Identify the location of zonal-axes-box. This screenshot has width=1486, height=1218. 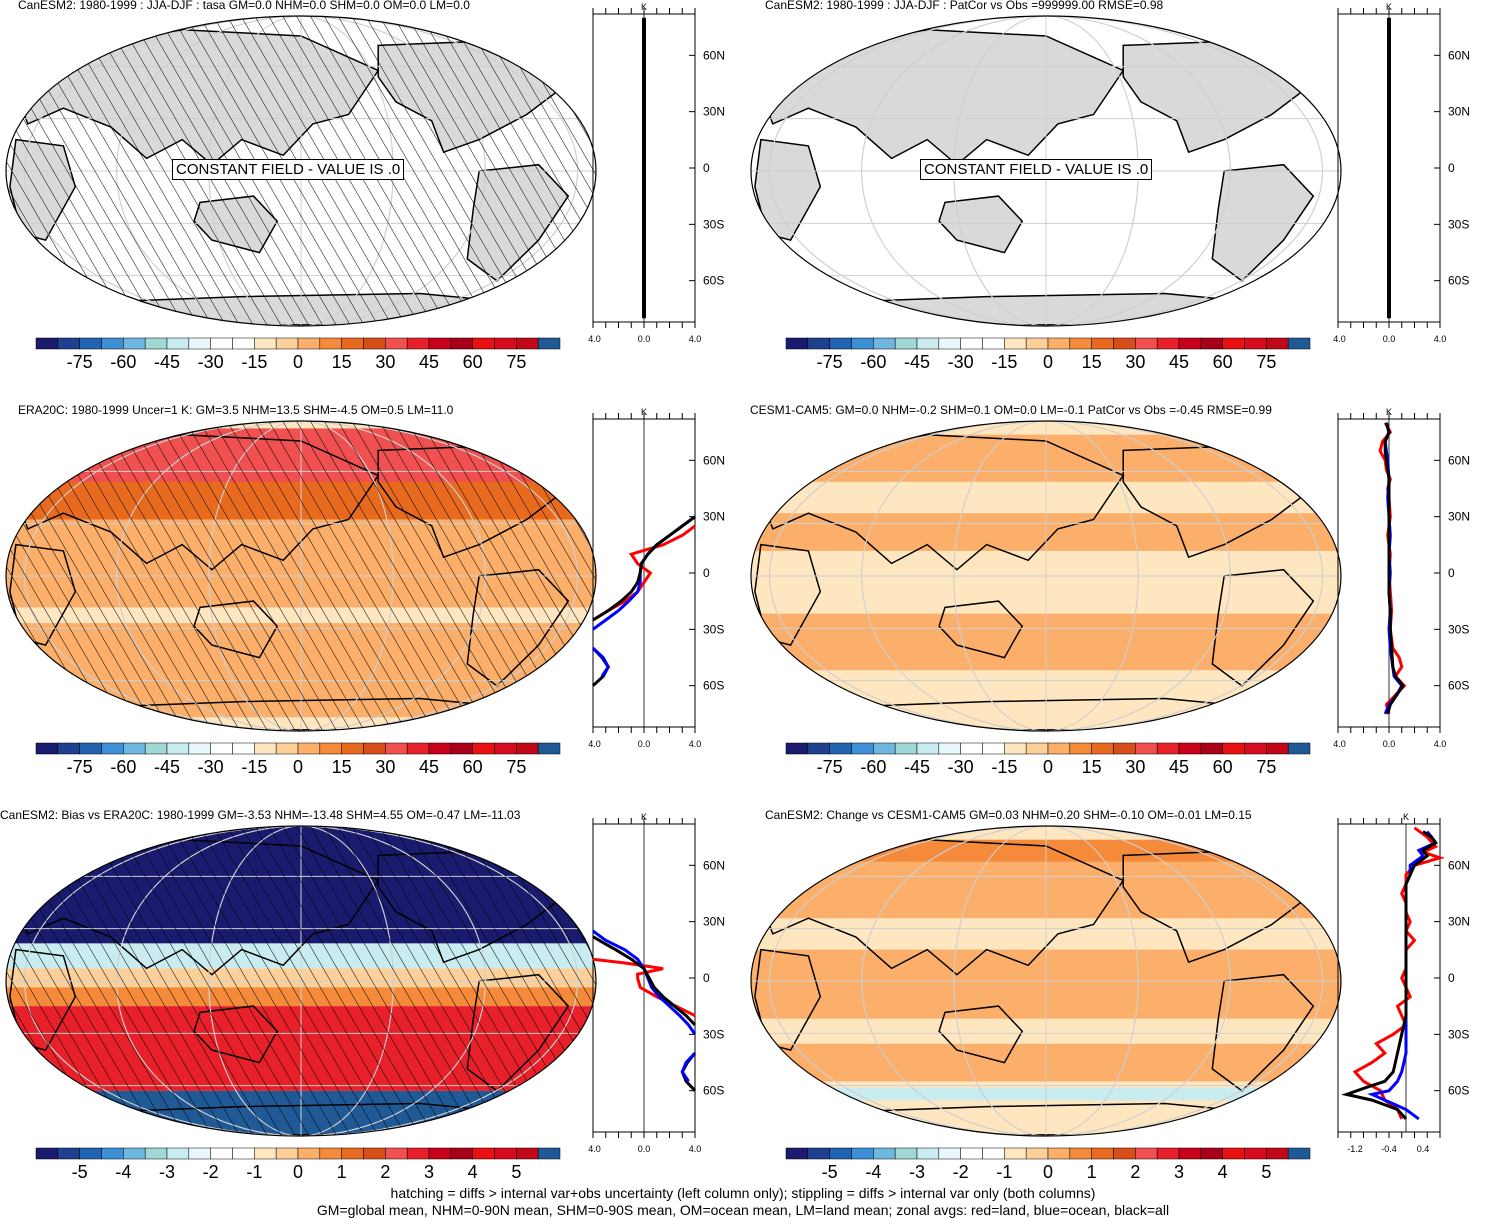
(1389, 978).